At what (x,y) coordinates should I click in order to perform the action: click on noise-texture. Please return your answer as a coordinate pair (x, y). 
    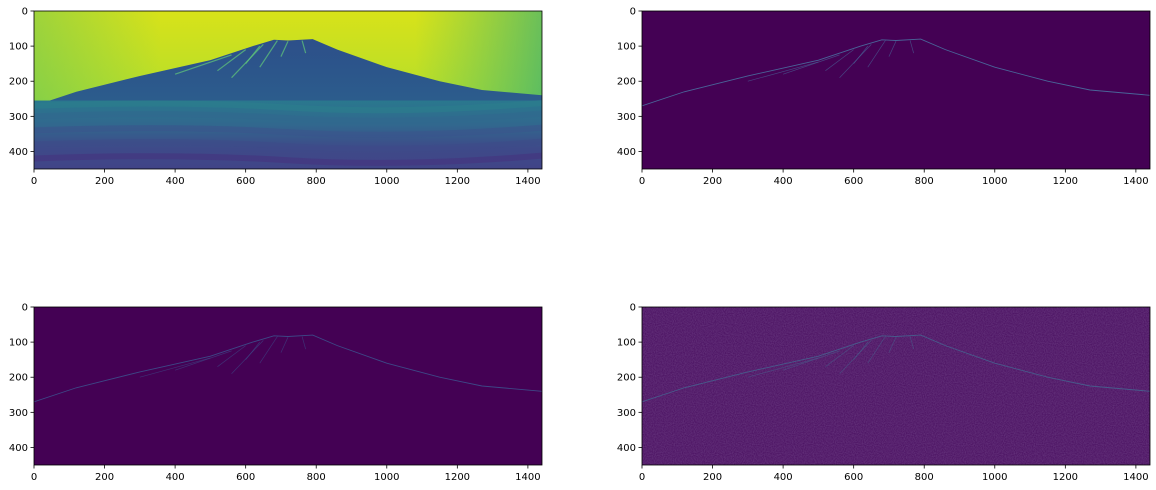
    Looking at the image, I should click on (896, 386).